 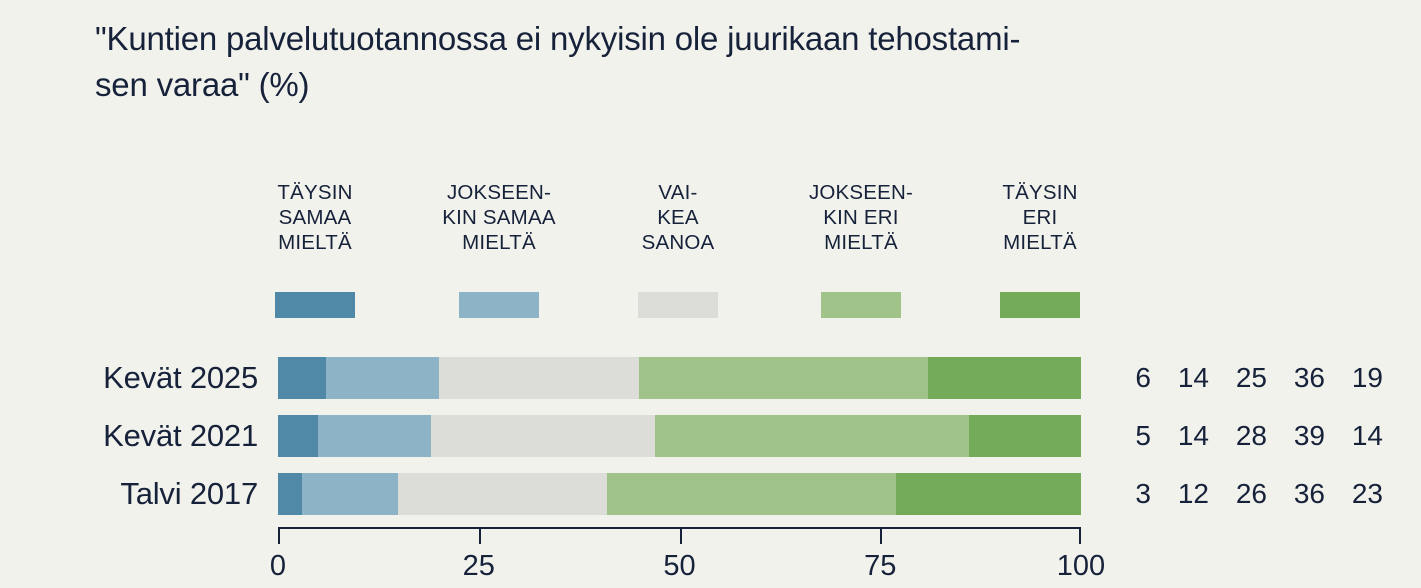 I want to click on row-value: 3, so click(x=1143, y=493).